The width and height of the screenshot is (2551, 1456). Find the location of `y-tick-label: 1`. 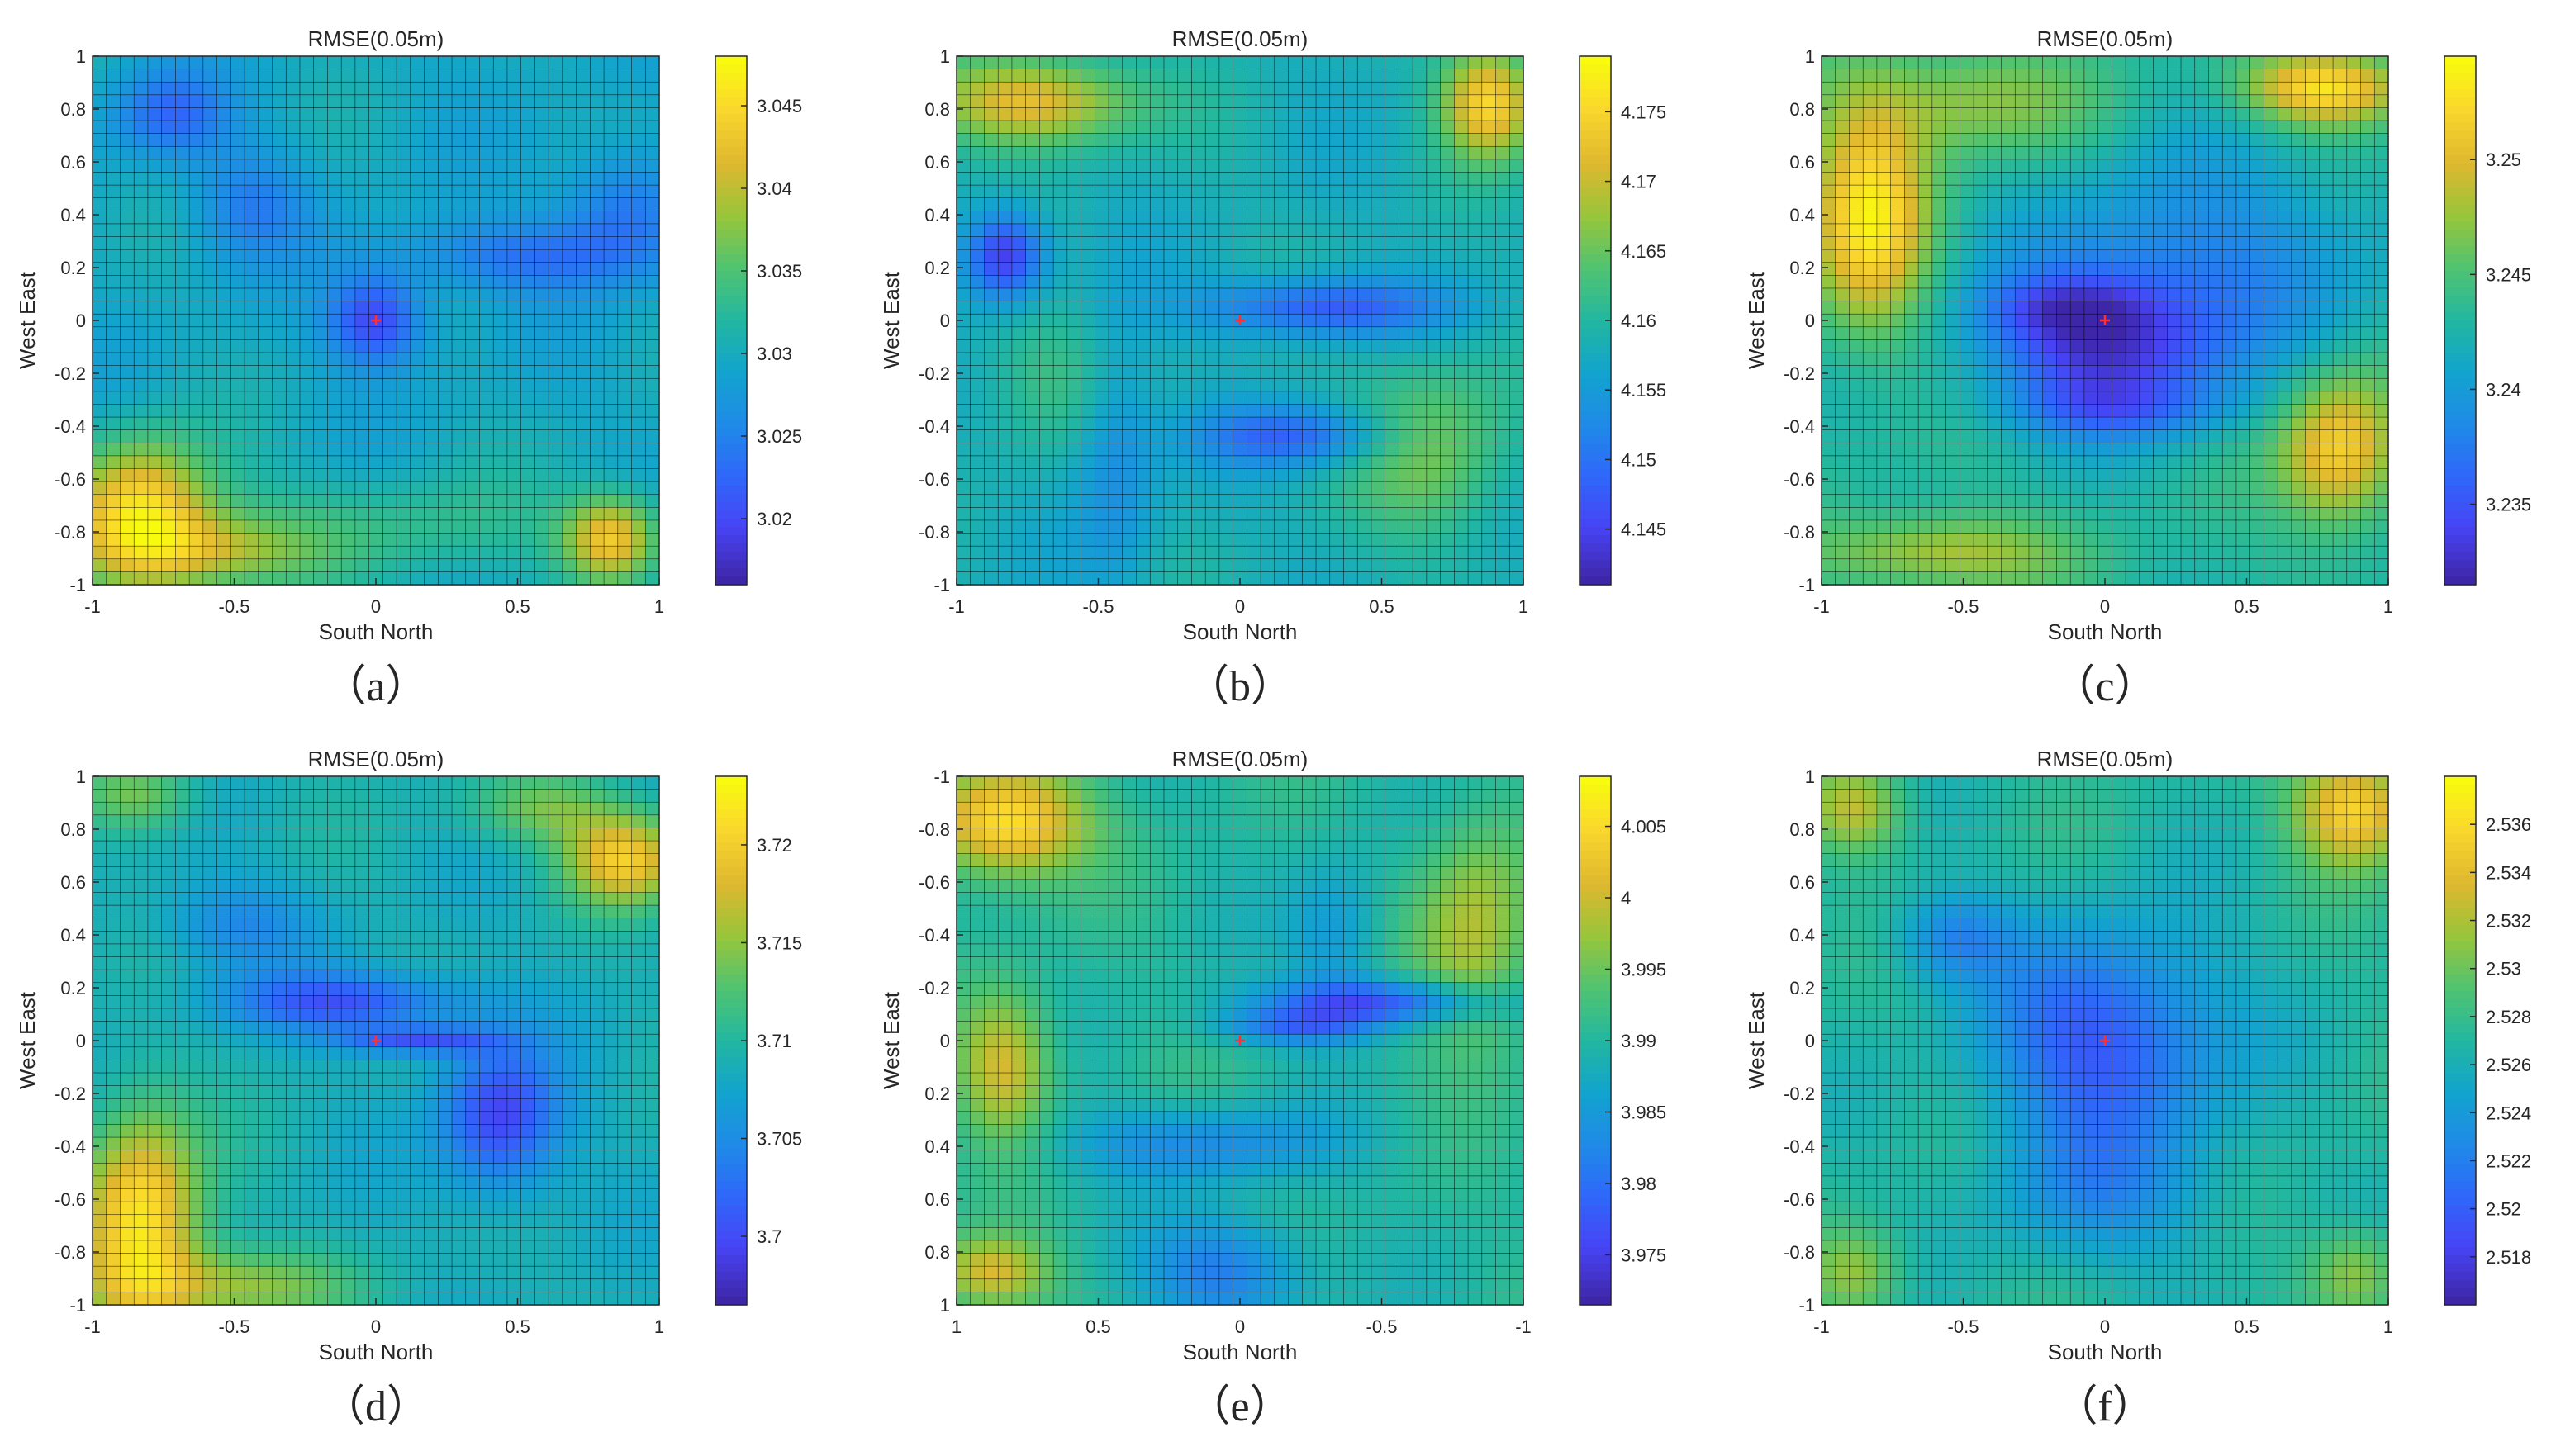

y-tick-label: 1 is located at coordinates (945, 56).